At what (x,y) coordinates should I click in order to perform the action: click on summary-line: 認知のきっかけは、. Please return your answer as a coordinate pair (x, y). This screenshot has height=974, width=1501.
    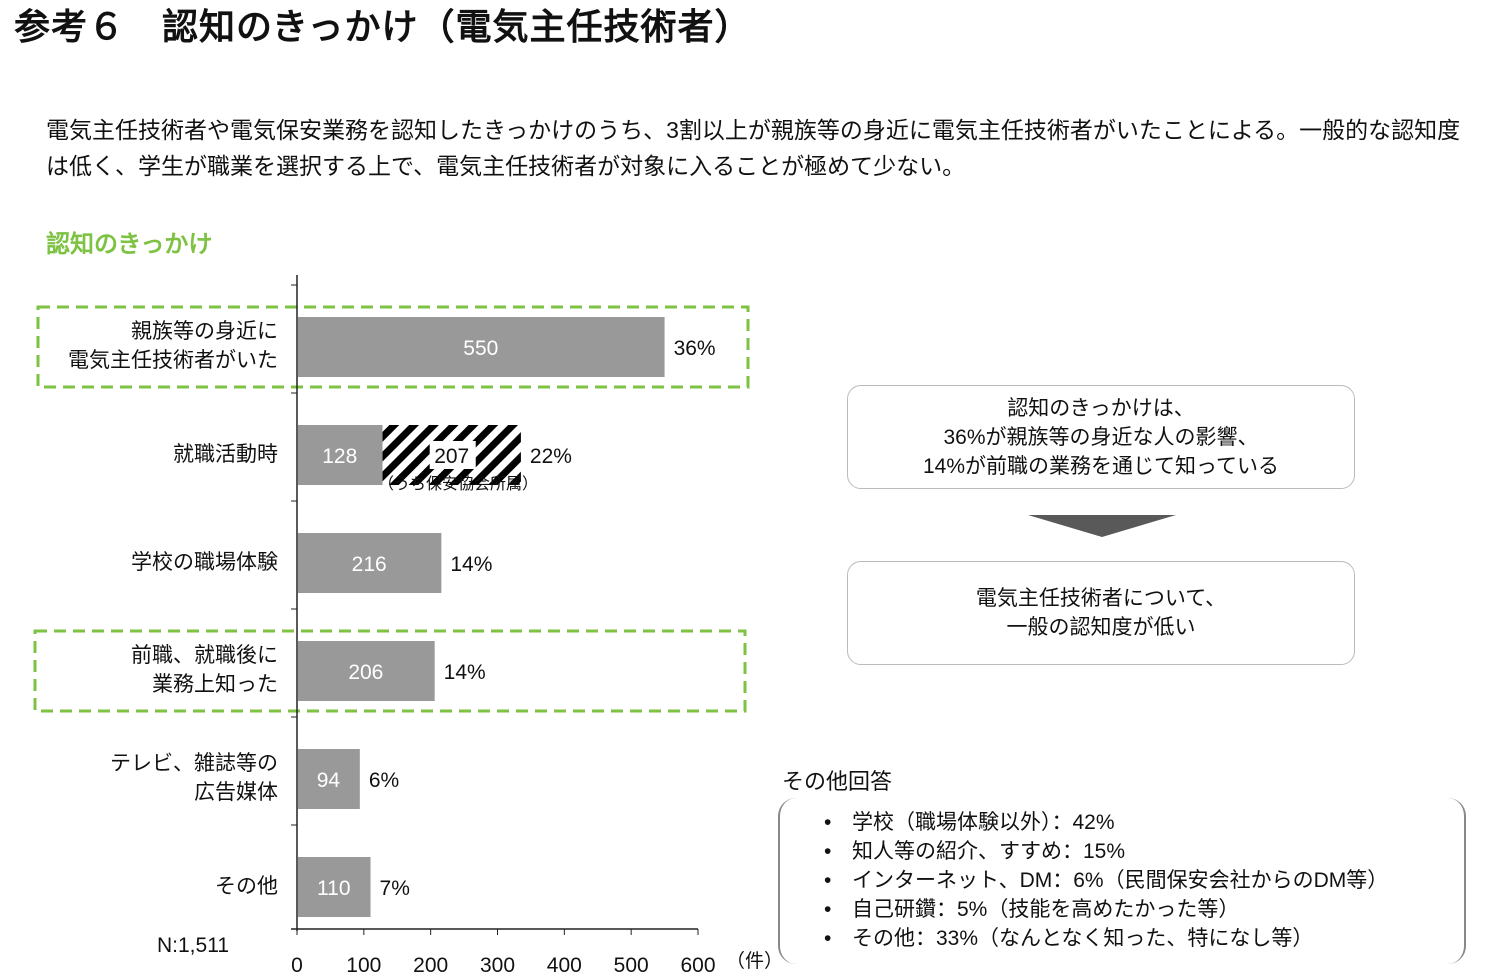
    Looking at the image, I should click on (1101, 408).